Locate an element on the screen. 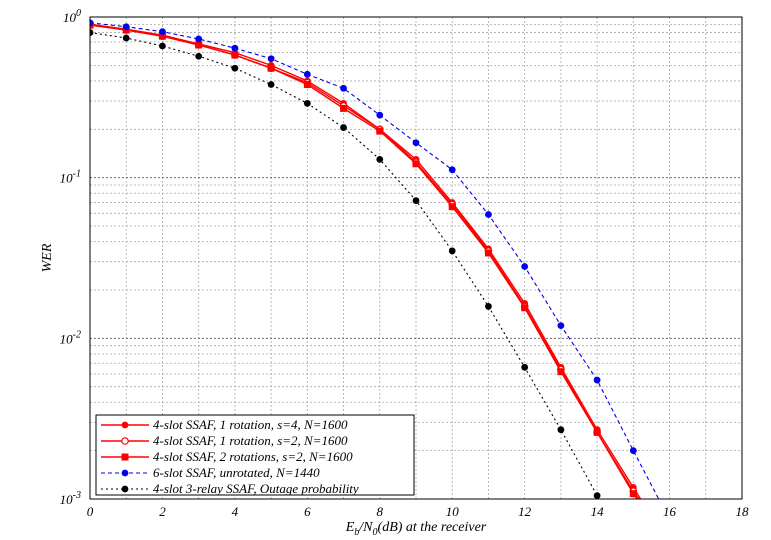 This screenshot has width=771, height=540. legend-label: 4-slot SSAF, 1 rotation, s=4, N=1600 is located at coordinates (250, 424).